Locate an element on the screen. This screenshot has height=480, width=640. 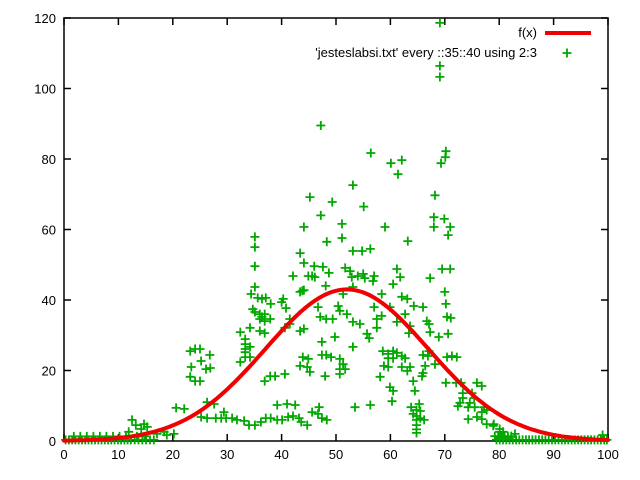
x-tick-label: 50 is located at coordinates (336, 454).